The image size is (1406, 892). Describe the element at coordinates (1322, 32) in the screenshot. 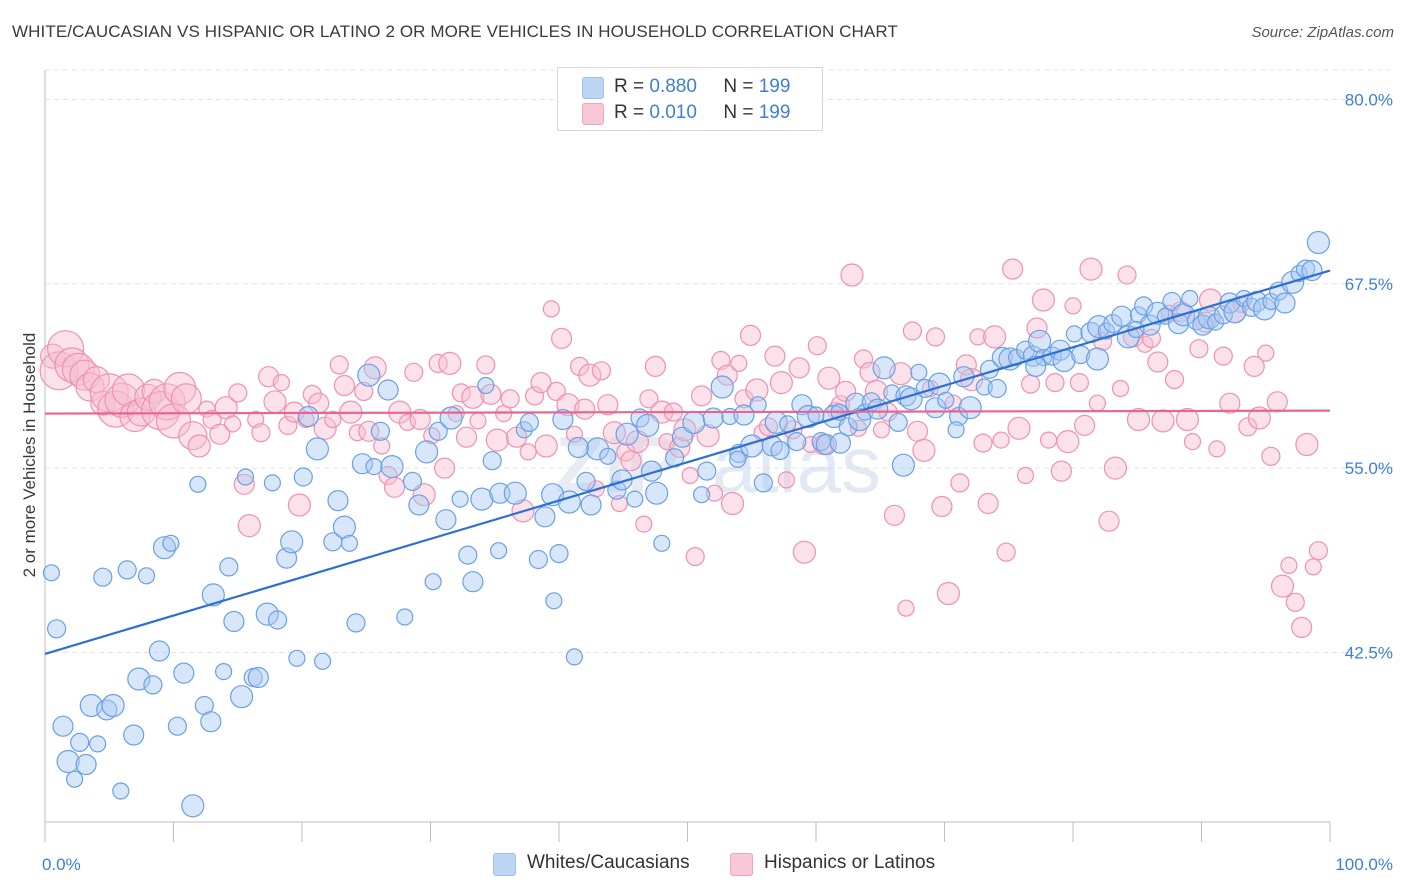

I see `source-label: Source: ZipAtlas.com` at that location.